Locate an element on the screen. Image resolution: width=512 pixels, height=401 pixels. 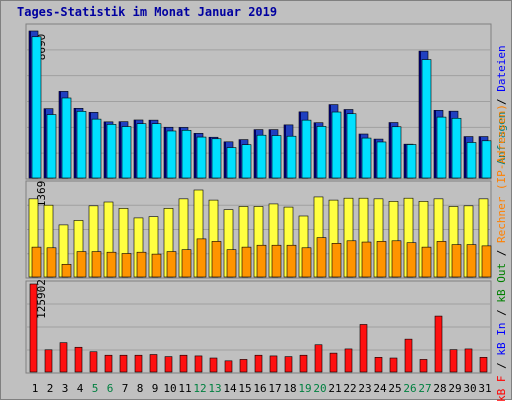
bar-rechner-ip-adressen--day-29 is located at coordinates (456, 261).